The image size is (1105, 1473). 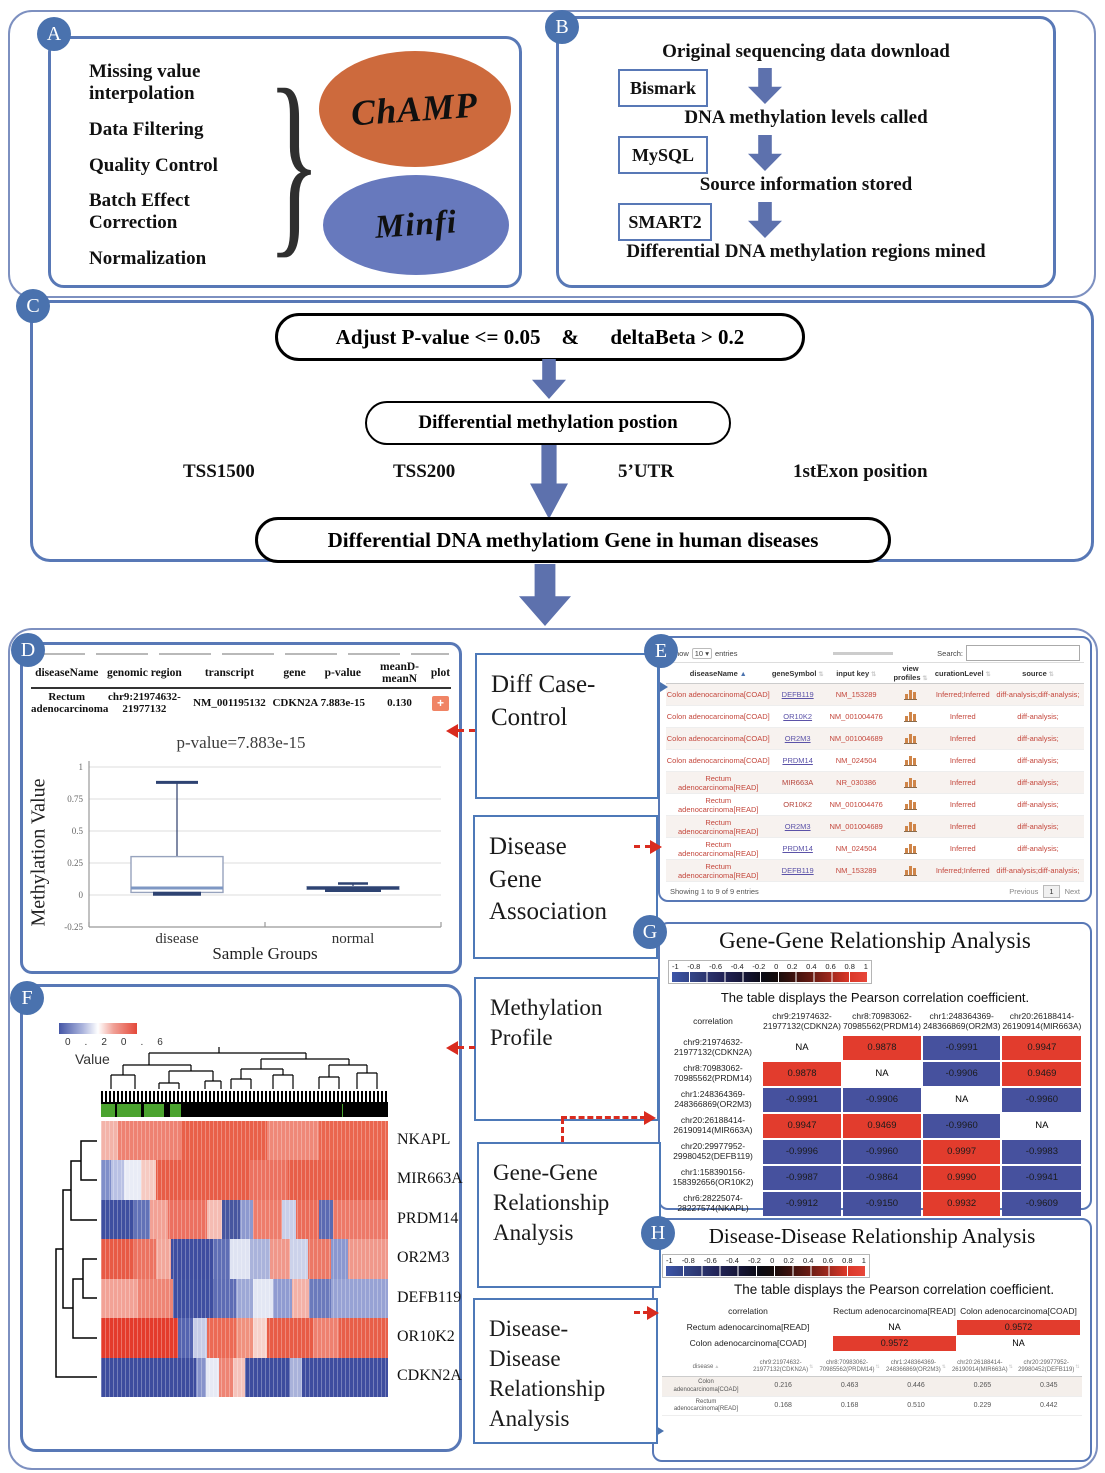 What do you see at coordinates (802, 1178) in the screenshot?
I see `correlation-cell: -0.9987` at bounding box center [802, 1178].